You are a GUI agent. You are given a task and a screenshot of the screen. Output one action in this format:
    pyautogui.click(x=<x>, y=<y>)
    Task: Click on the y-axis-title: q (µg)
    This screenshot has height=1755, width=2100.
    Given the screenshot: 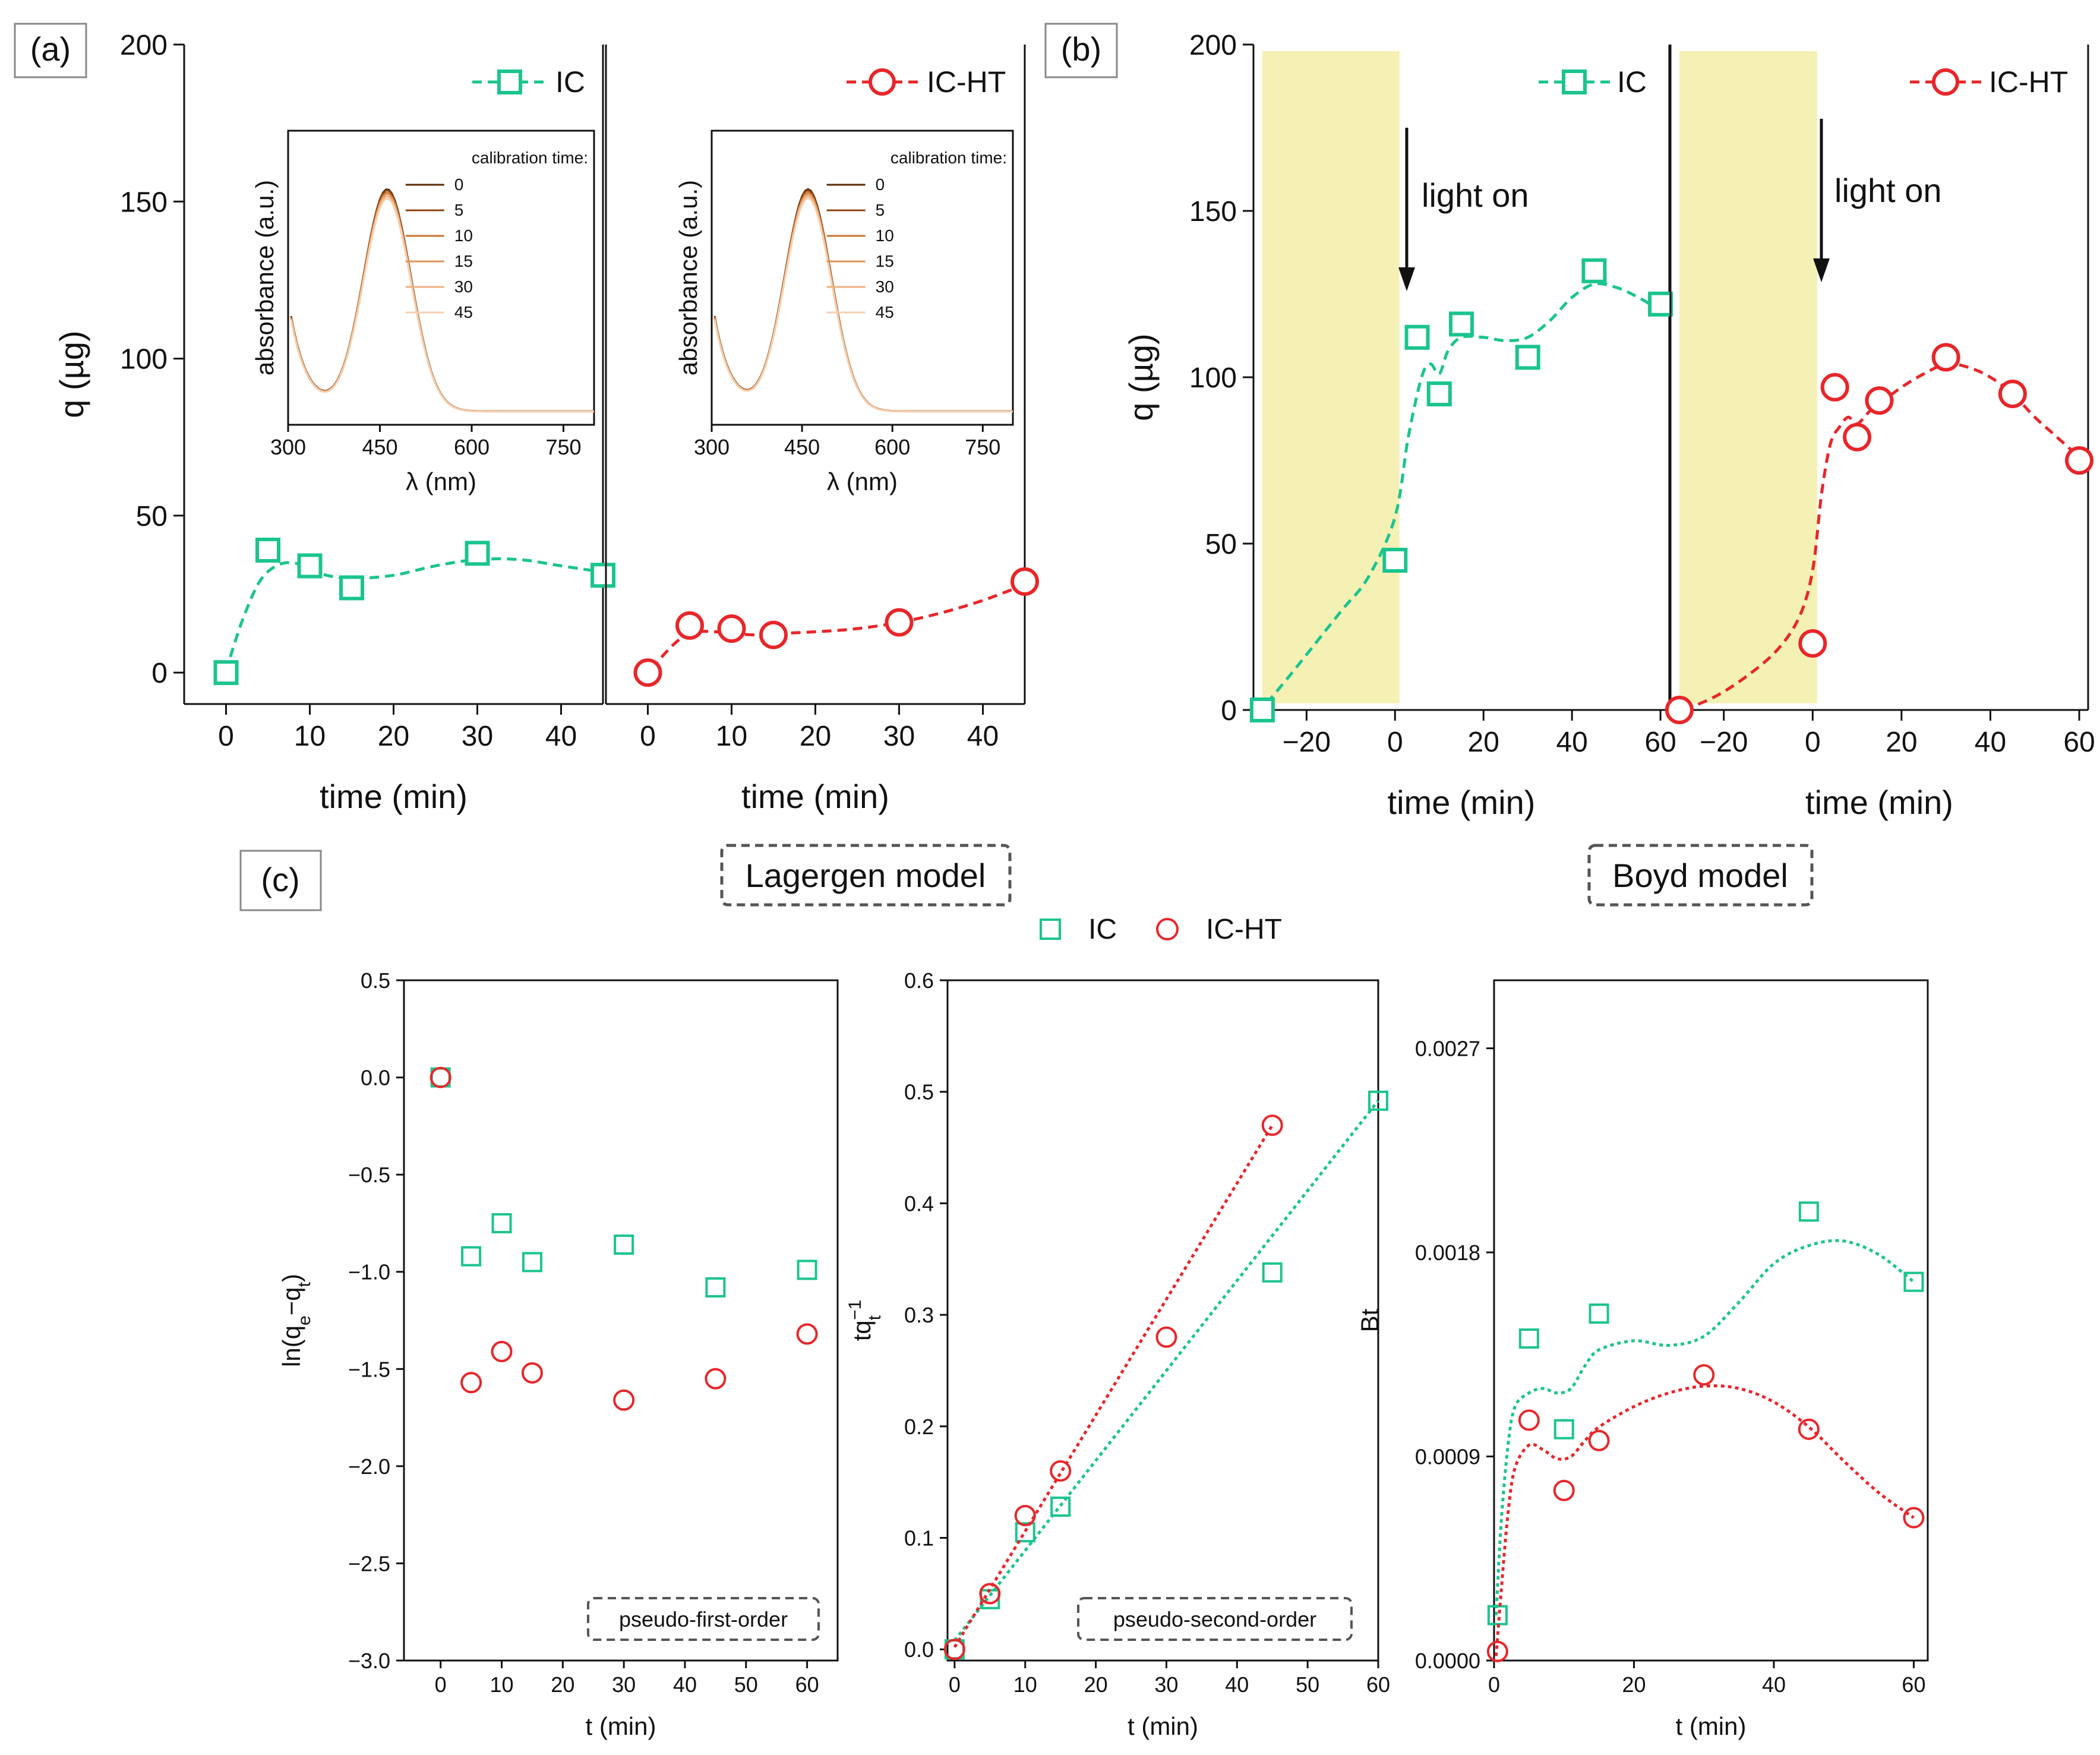 What is the action you would take?
    pyautogui.click(x=71, y=374)
    